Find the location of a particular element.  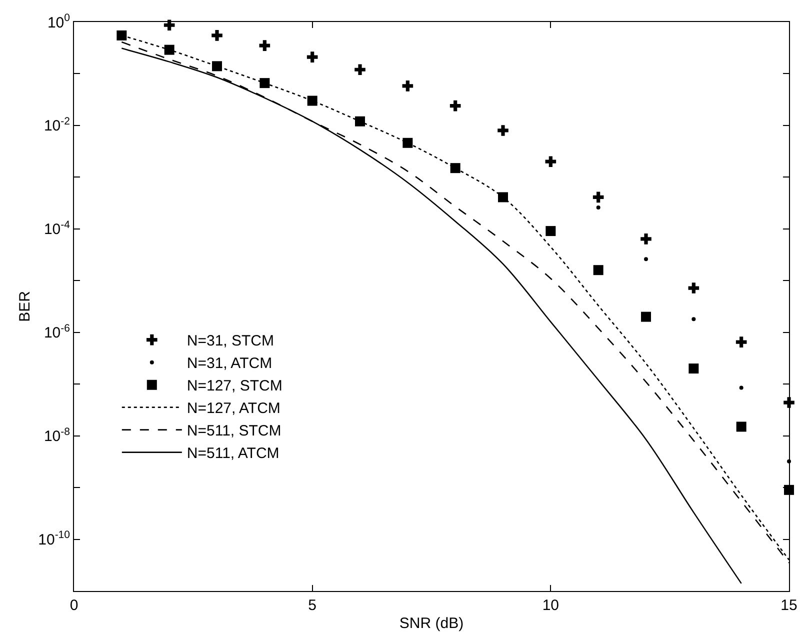

y-axis-title: BER is located at coordinates (25, 306).